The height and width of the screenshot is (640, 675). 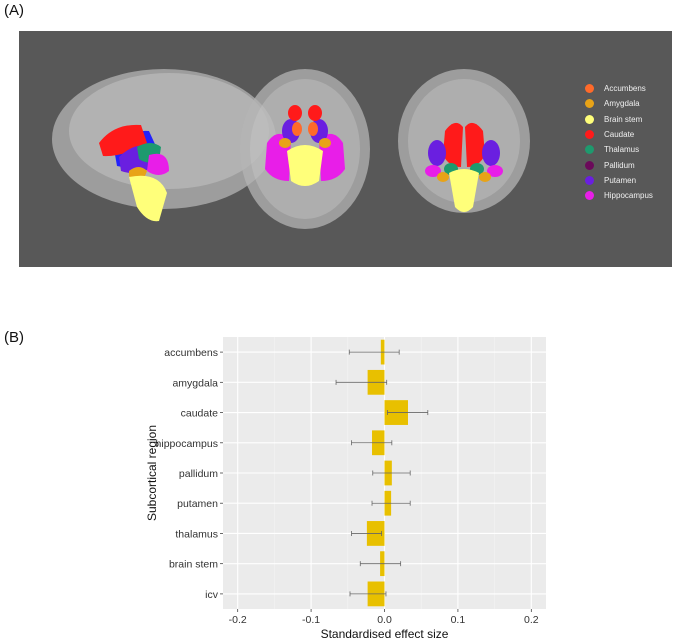 I want to click on brain-coronal-view, so click(x=464, y=141).